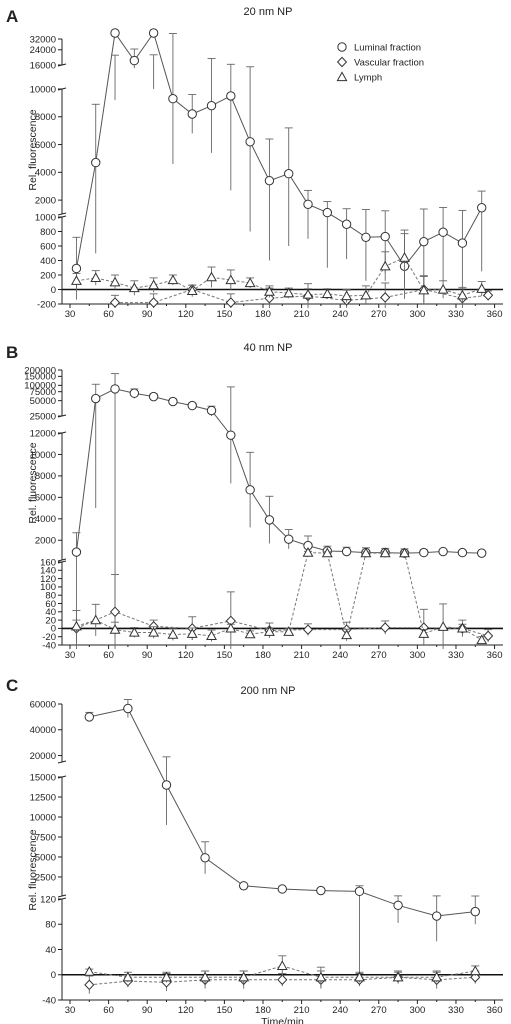 Image resolution: width=511 pixels, height=1024 pixels. Describe the element at coordinates (43, 65) in the screenshot. I see `y-tick-label: 16000` at that location.